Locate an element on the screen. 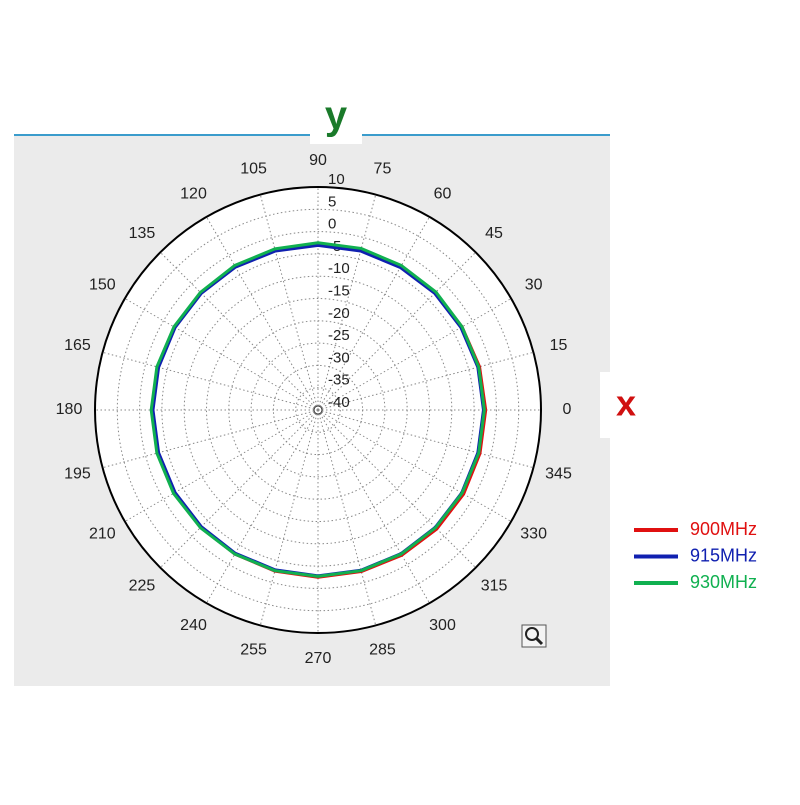  radial-tick-label: -20 is located at coordinates (339, 313).